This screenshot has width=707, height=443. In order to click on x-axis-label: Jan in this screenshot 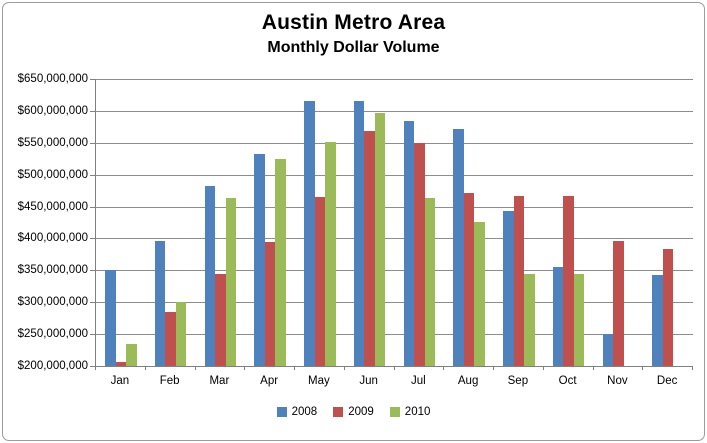, I will do `click(120, 381)`.